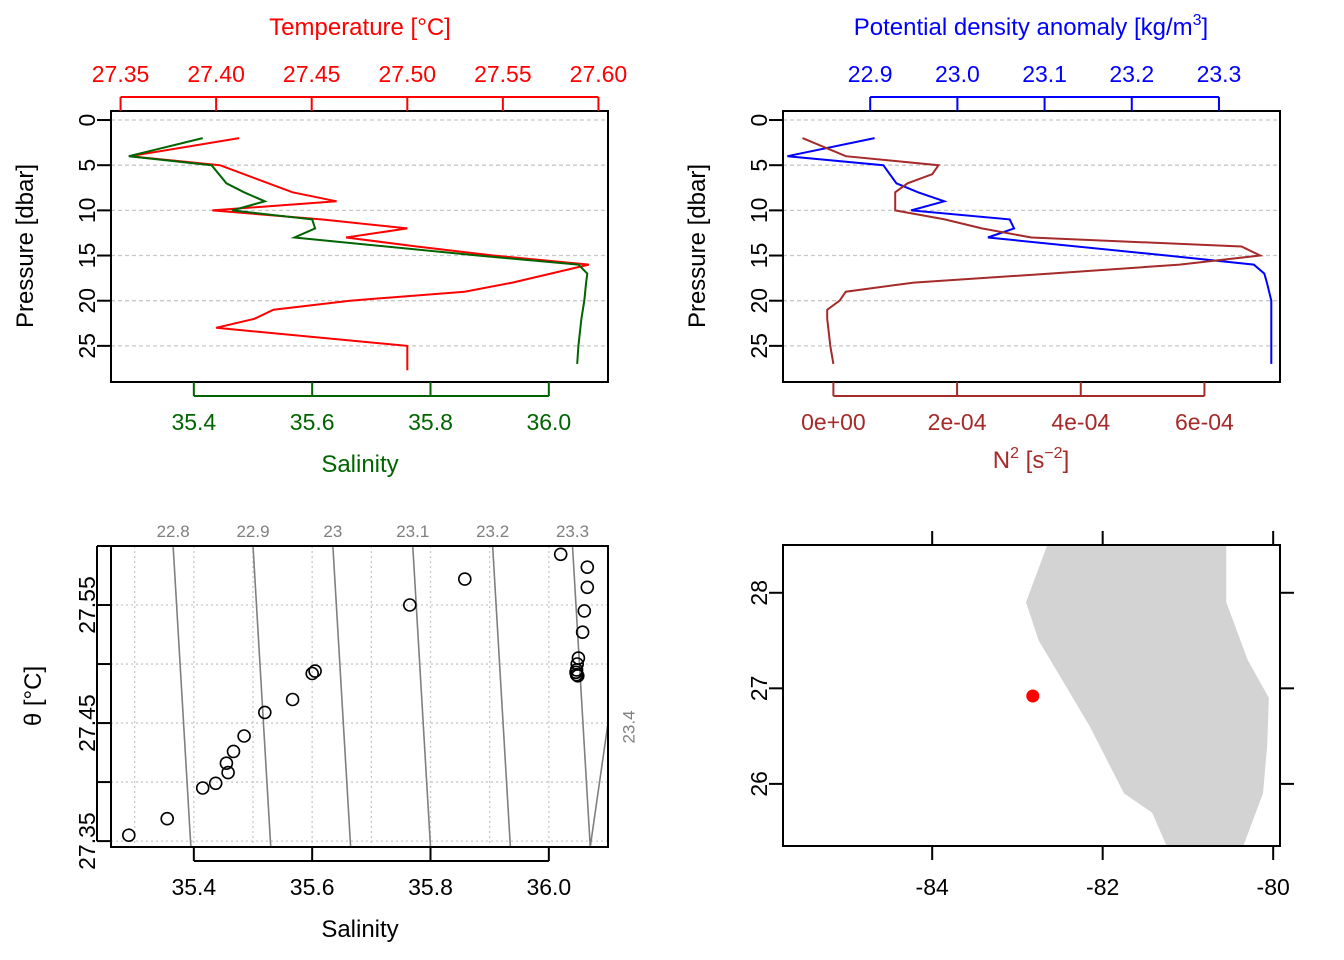  I want to click on salinity-line, so click(358, 250).